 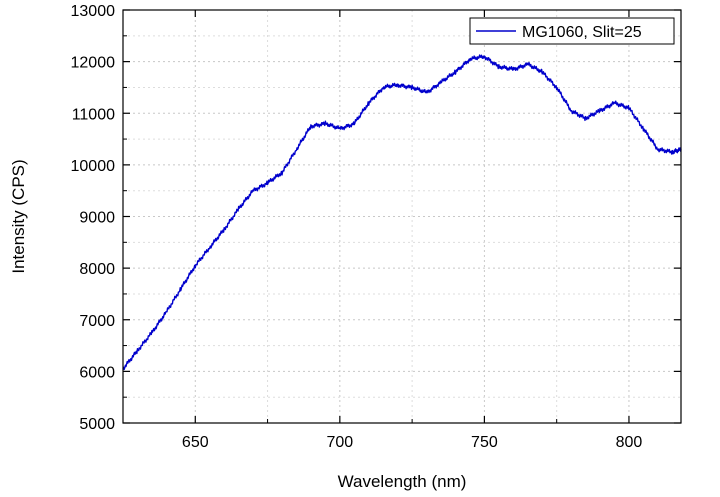 I want to click on x-tick-label: 700, so click(x=339, y=442).